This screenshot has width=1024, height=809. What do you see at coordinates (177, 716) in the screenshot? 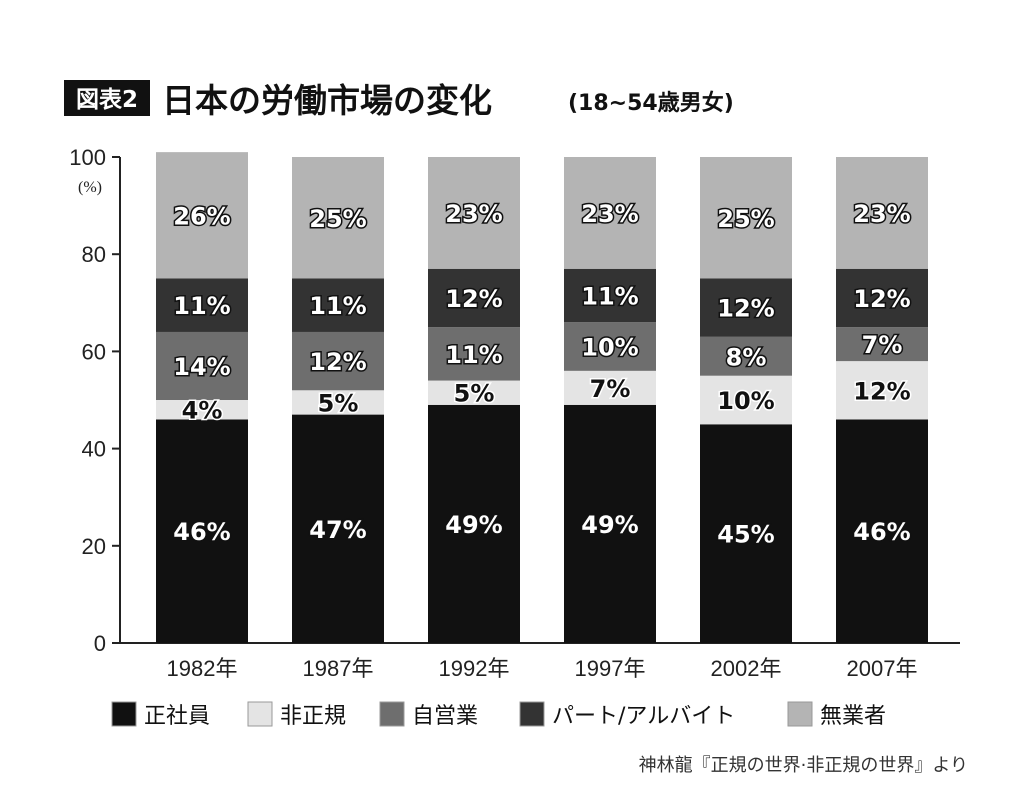
I see `legend-label: 正社員` at bounding box center [177, 716].